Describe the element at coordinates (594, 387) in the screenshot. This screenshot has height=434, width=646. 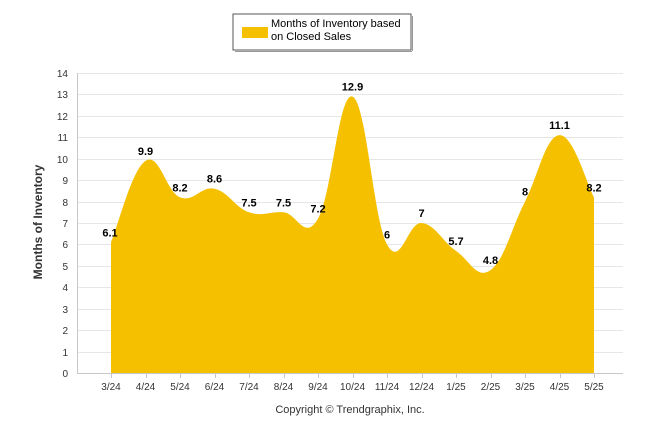
I see `x-tick-label: 5/25` at that location.